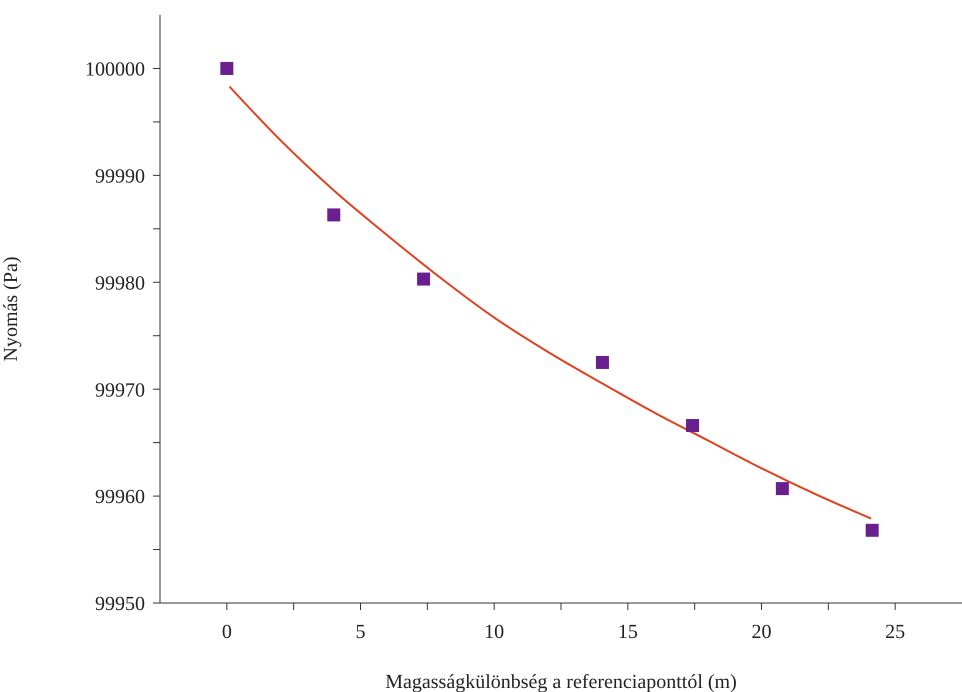 This screenshot has height=692, width=962. I want to click on y-tick-label: 99950, so click(120, 604).